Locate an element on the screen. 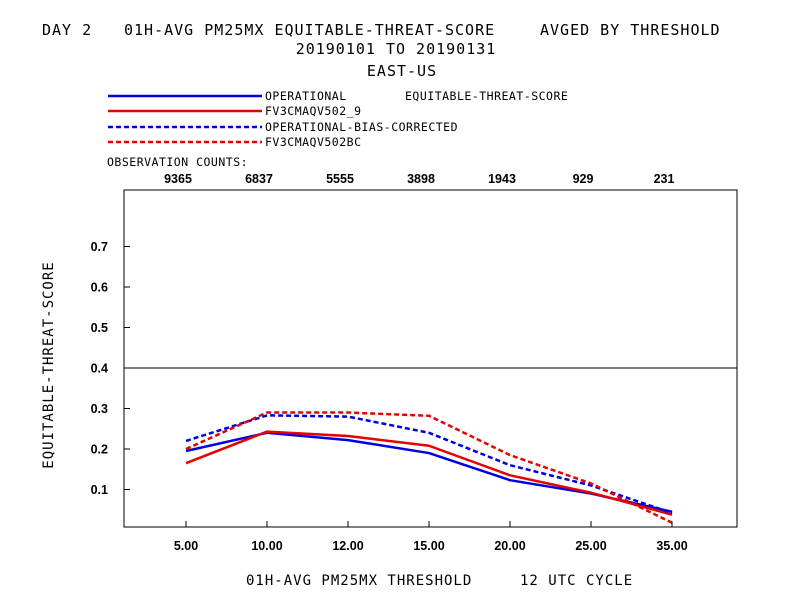 This screenshot has width=792, height=612. x-tick-label: 20.00 is located at coordinates (509, 546).